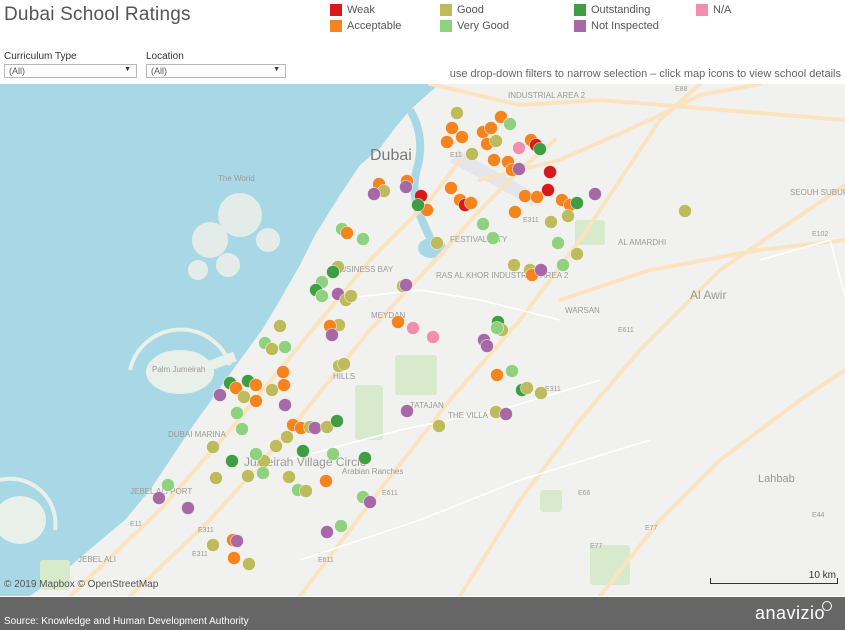 The width and height of the screenshot is (845, 630). Describe the element at coordinates (474, 26) in the screenshot. I see `legend-item-very-good: Very Good` at that location.